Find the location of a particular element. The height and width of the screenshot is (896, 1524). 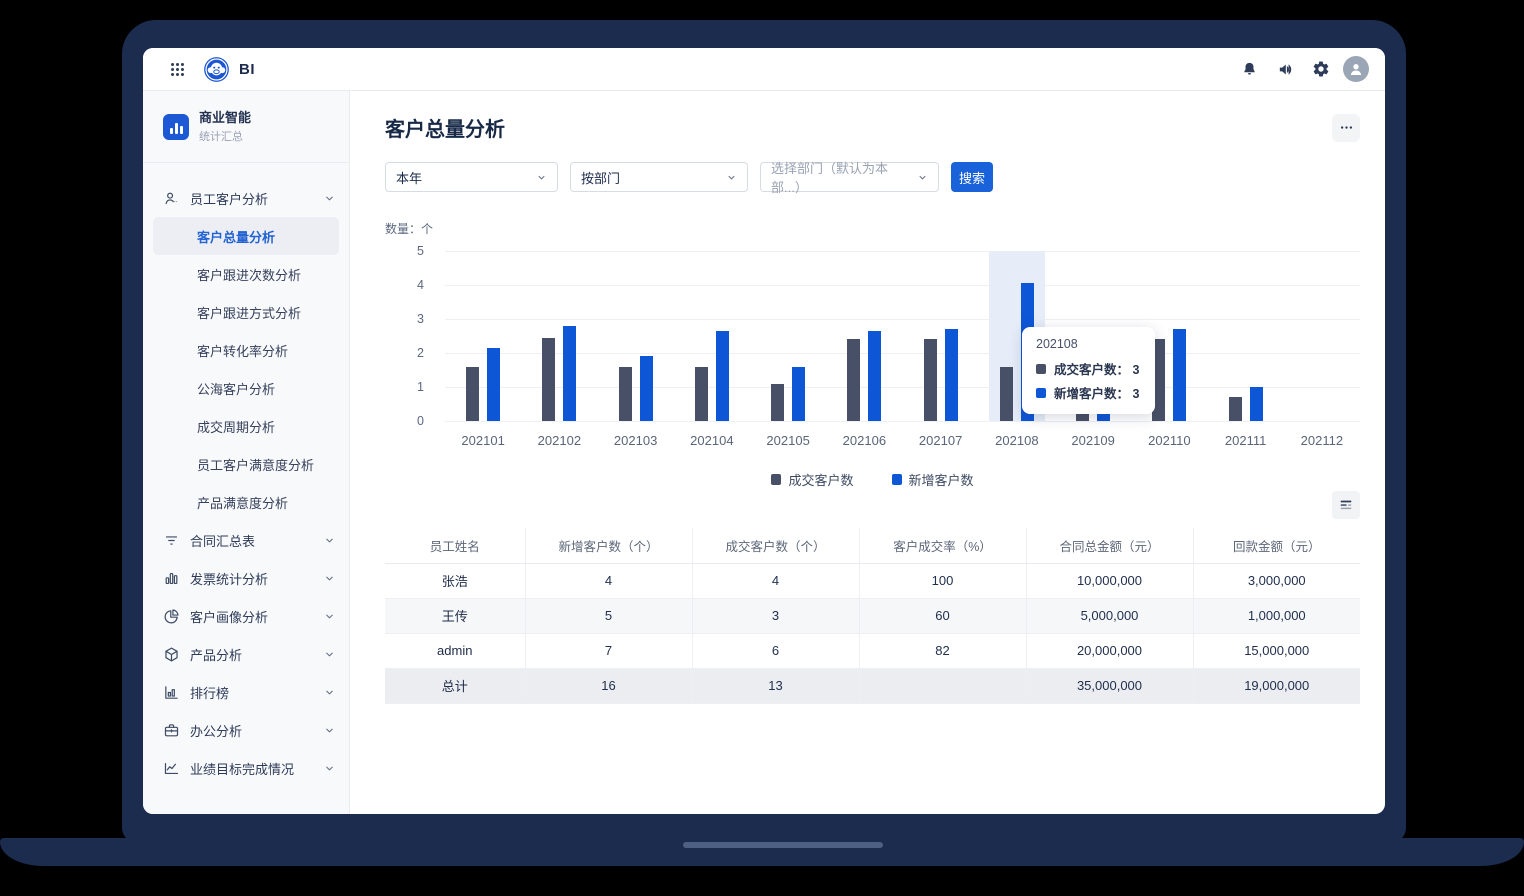

chart-bar-成交客户数-202102 is located at coordinates (549, 379).